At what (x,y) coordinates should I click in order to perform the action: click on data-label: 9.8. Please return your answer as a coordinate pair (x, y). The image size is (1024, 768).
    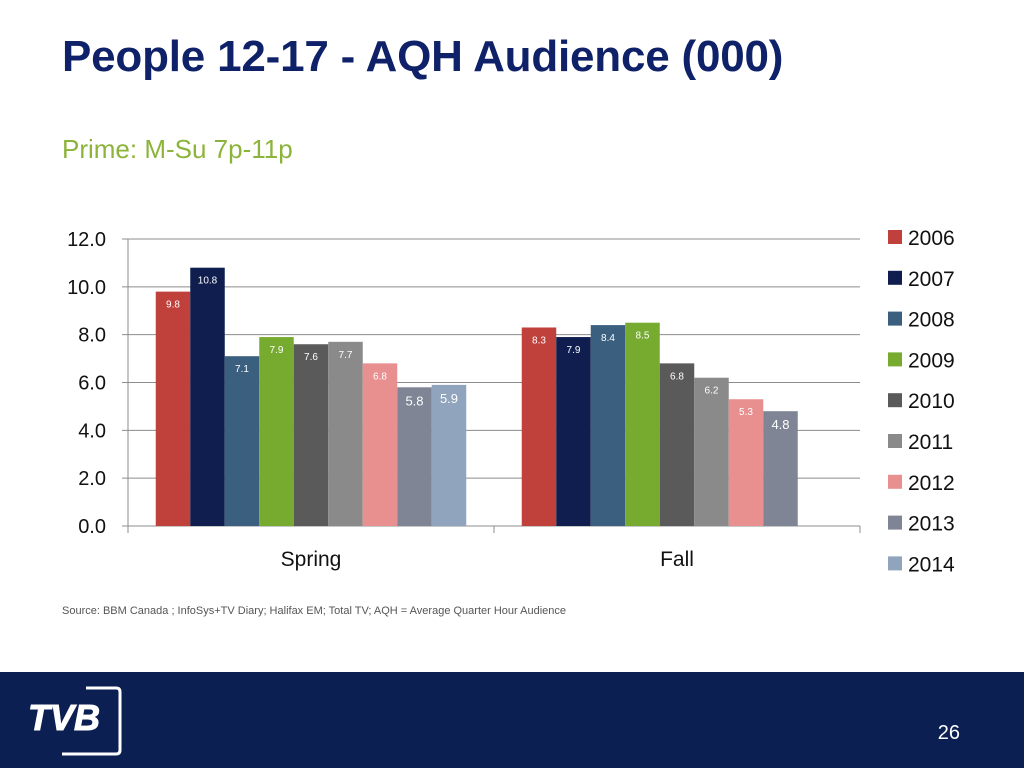
    Looking at the image, I should click on (173, 305).